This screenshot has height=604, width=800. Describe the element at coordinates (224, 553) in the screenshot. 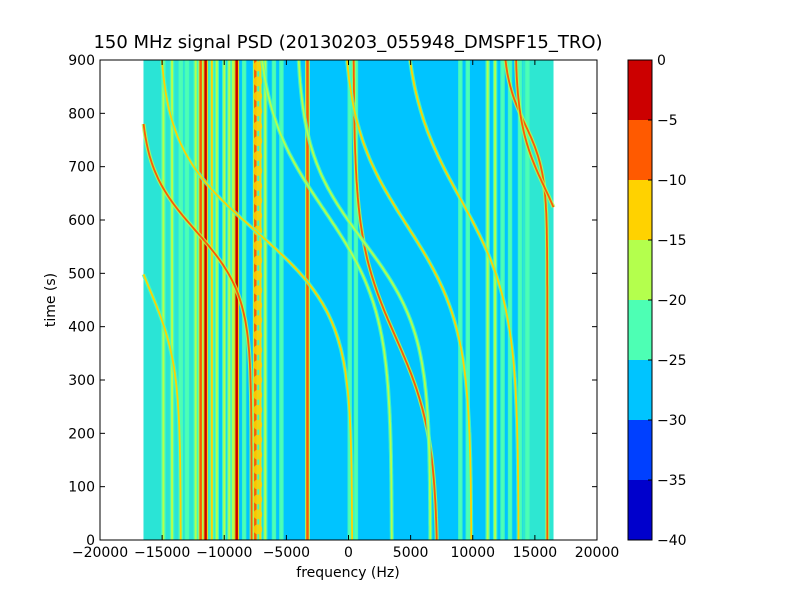

I see `x-tick-label: −10000` at that location.